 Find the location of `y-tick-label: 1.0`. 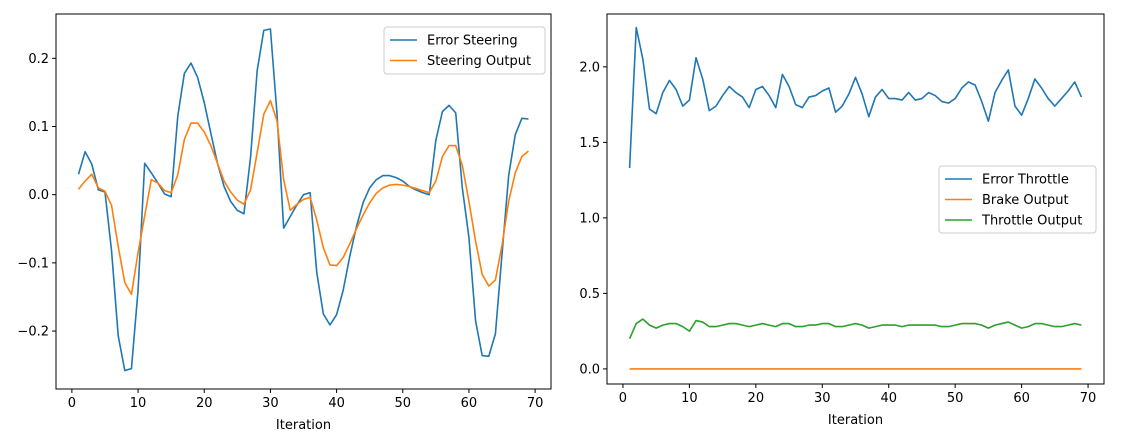

y-tick-label: 1.0 is located at coordinates (589, 218).